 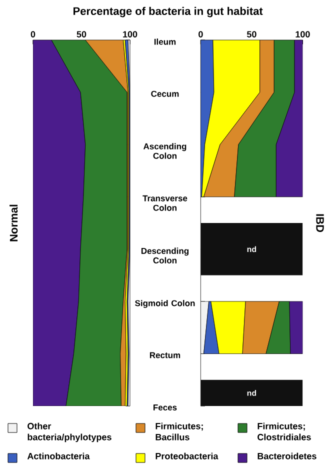 I want to click on y-tick-label: Transverse Colon, so click(x=165, y=203).